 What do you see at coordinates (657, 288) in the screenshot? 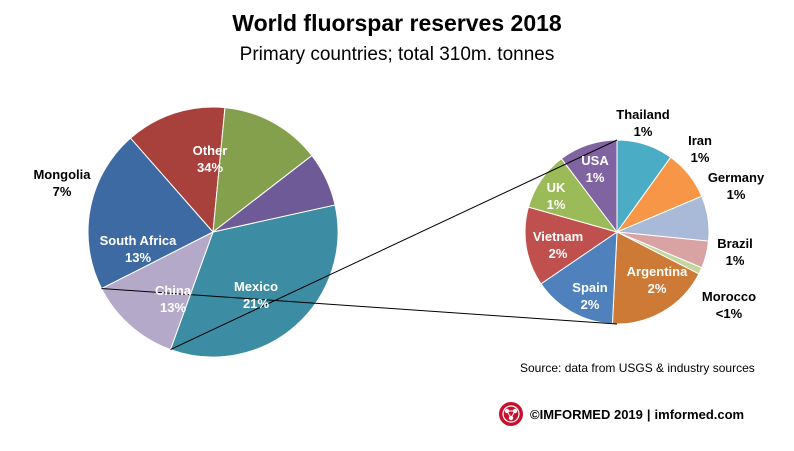
I see `pct-argentina: 2%` at bounding box center [657, 288].